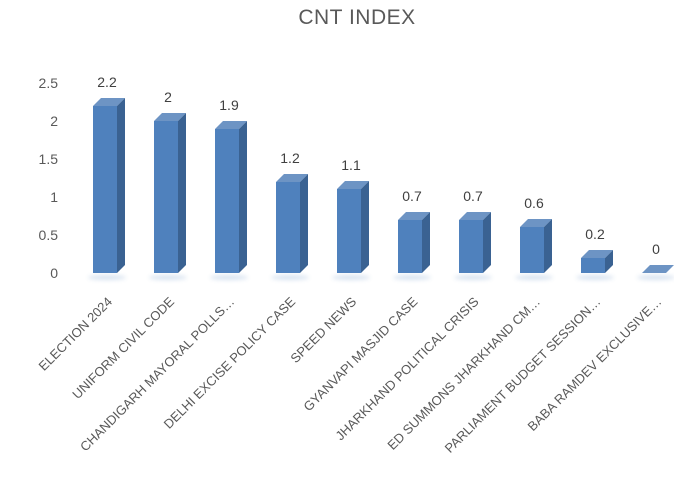 This screenshot has width=674, height=483. I want to click on bar-value-label: 2, so click(168, 97).